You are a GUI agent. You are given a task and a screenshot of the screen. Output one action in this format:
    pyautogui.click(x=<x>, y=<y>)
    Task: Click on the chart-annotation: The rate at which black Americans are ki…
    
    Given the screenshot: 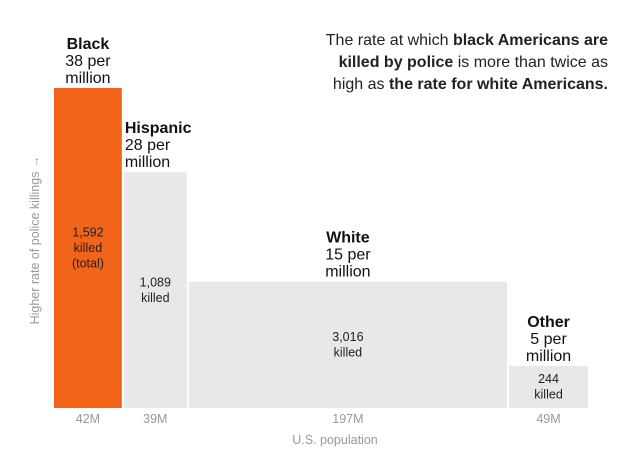 What is the action you would take?
    pyautogui.click(x=458, y=63)
    